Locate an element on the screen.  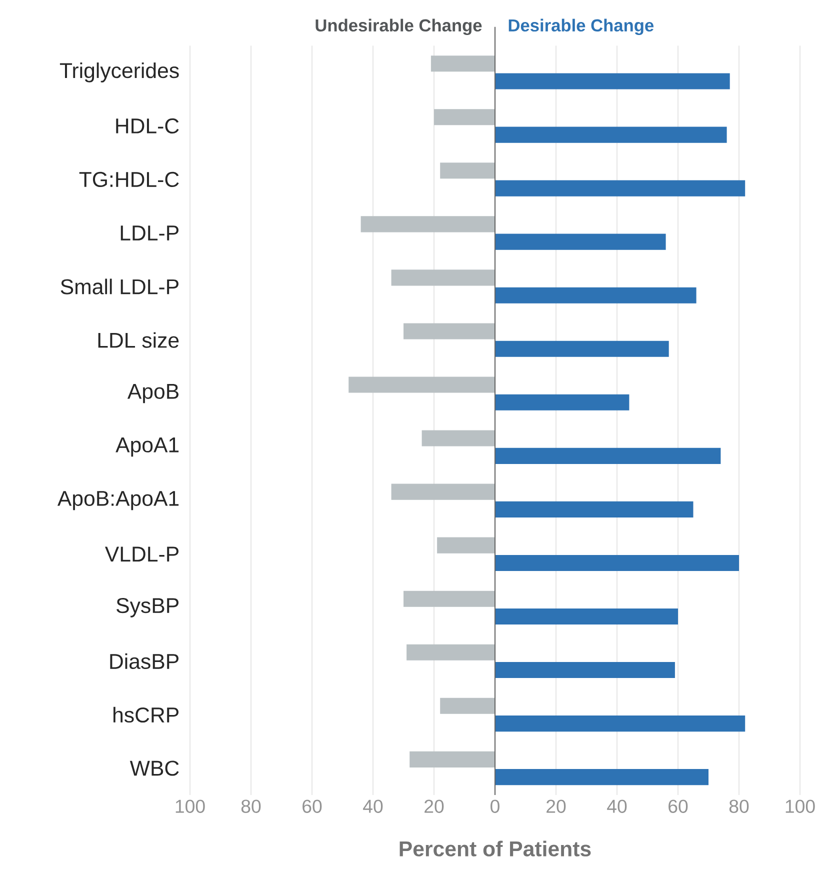
y-tick-label: Small LDL-P is located at coordinates (119, 286).